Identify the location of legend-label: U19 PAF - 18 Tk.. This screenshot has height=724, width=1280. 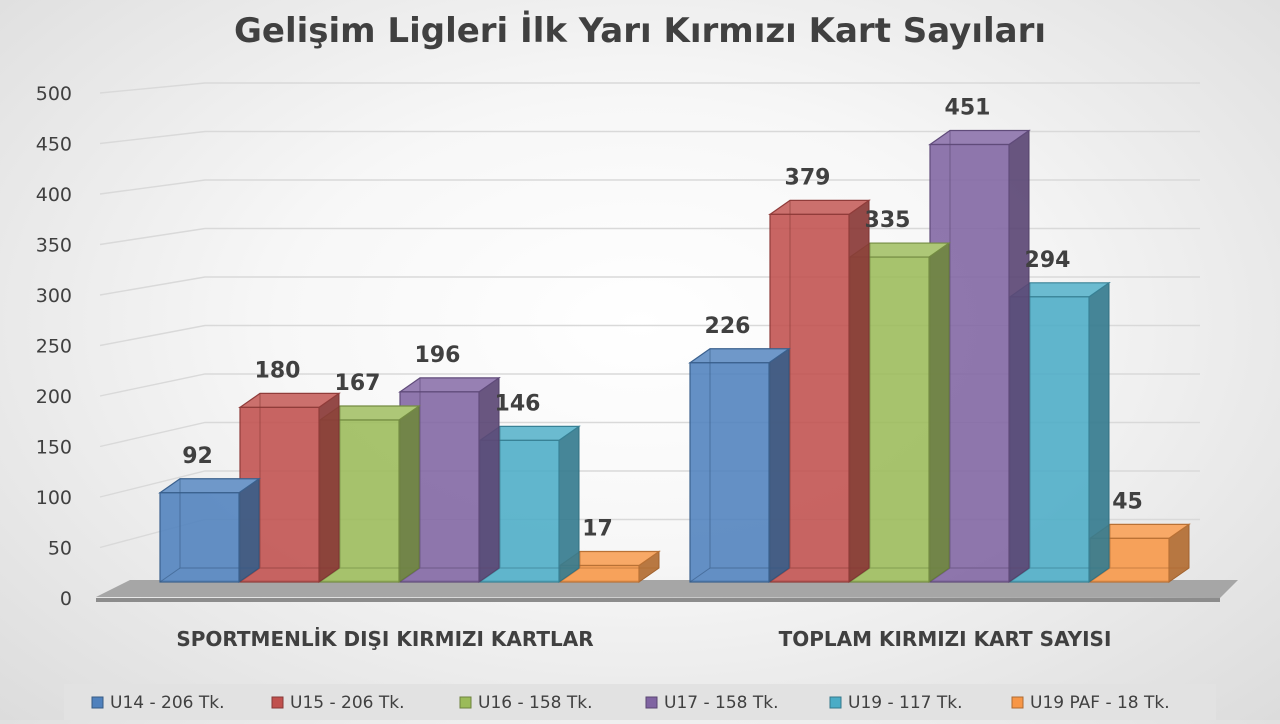
(1100, 703).